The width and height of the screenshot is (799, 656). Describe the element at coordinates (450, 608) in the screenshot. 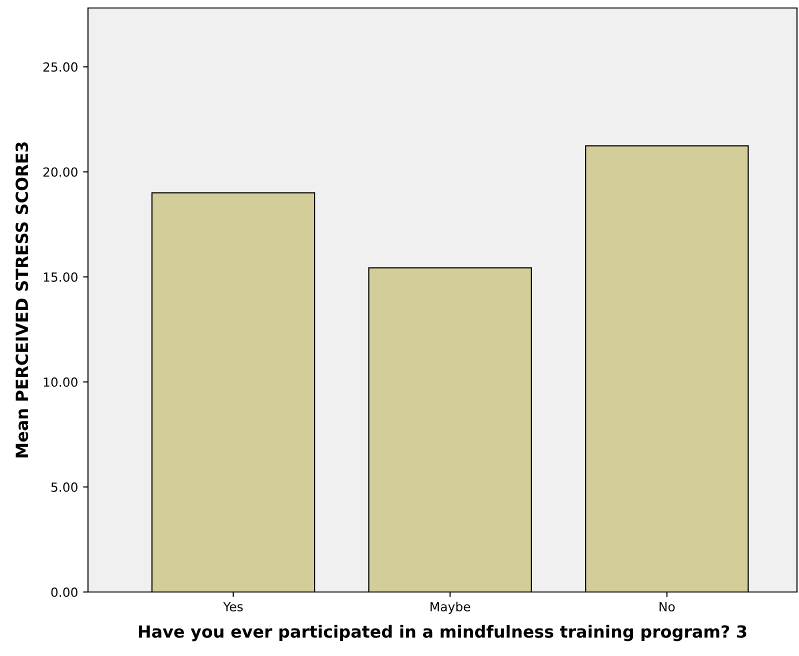

I see `x-tick-label: Maybe` at that location.